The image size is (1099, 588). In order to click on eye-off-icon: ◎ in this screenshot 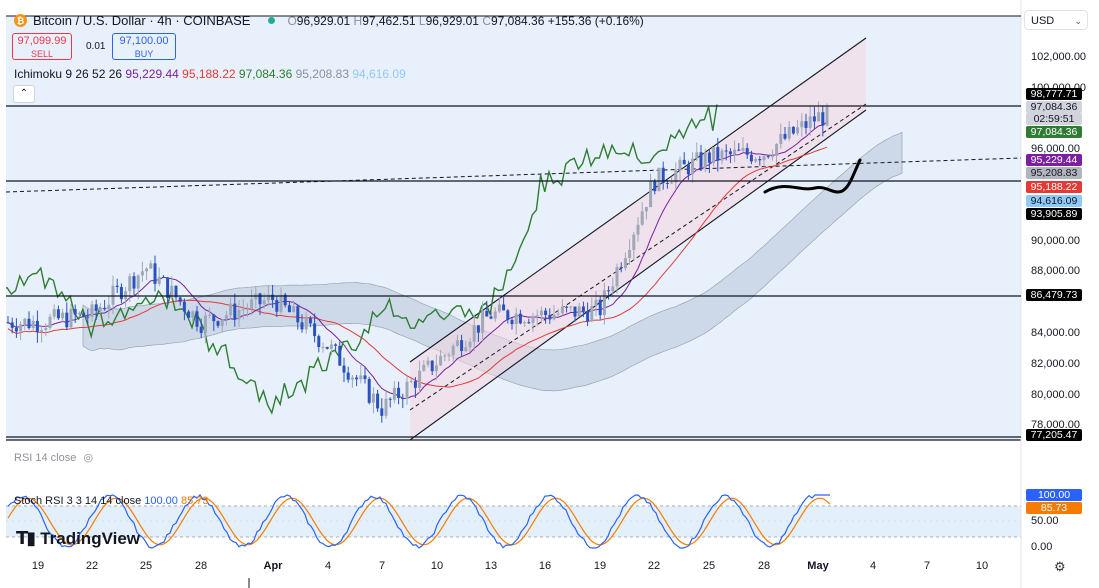, I will do `click(88, 458)`.